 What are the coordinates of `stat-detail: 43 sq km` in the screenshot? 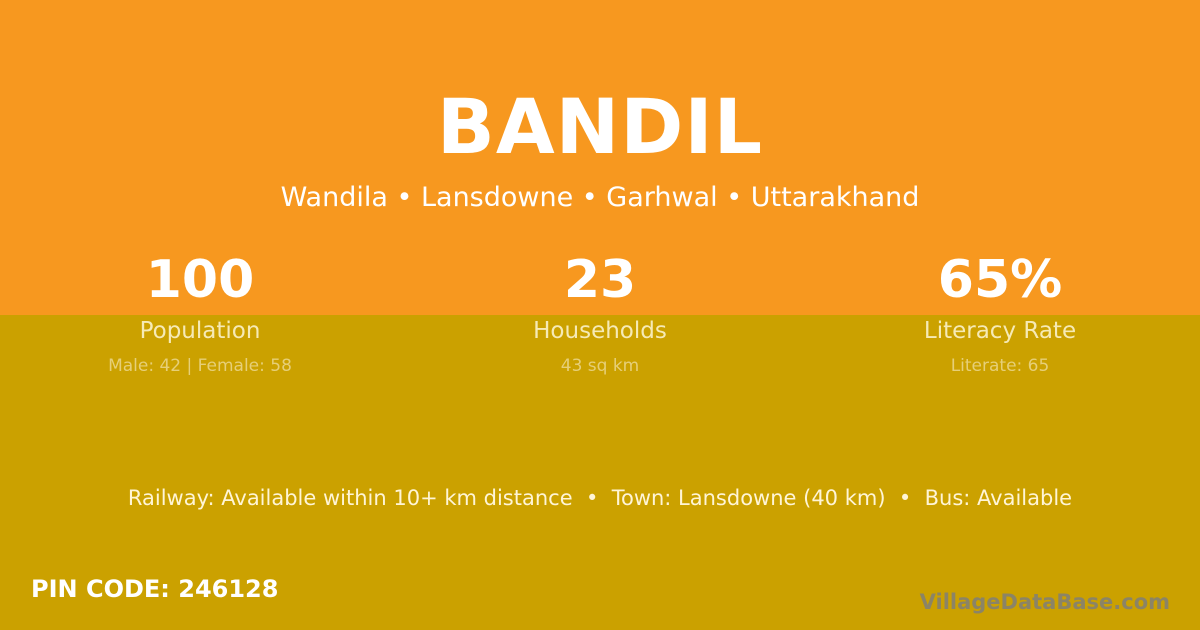 It's located at (600, 366).